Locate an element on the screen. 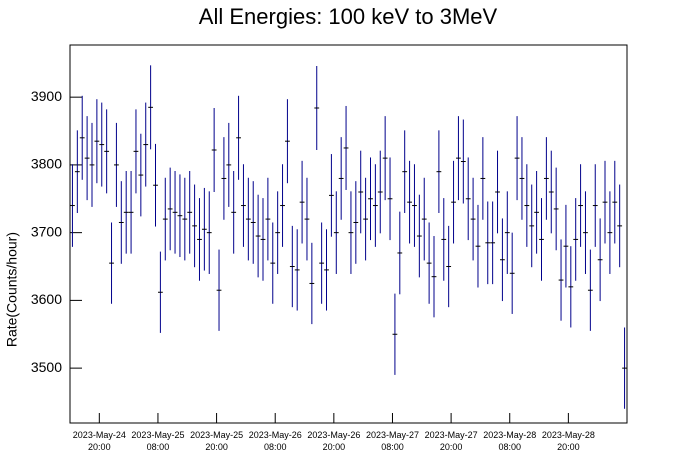  y-tick-label: 3500 is located at coordinates (46, 367).